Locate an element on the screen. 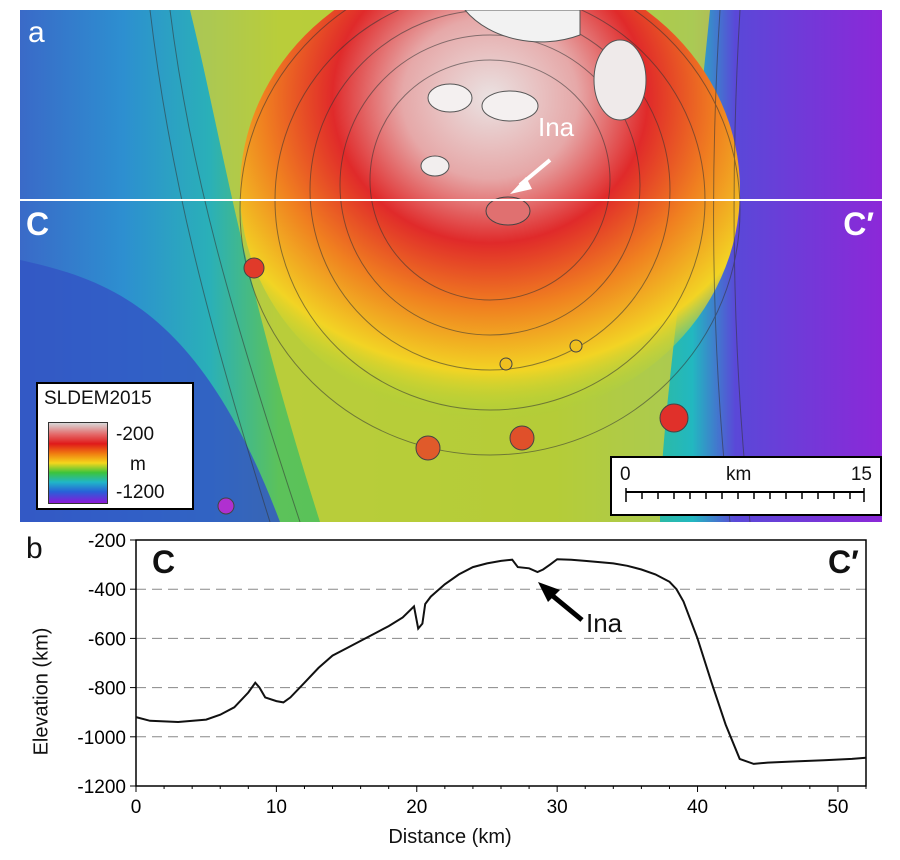 The width and height of the screenshot is (900, 860). scale-bar: 0 km 15 is located at coordinates (746, 486).